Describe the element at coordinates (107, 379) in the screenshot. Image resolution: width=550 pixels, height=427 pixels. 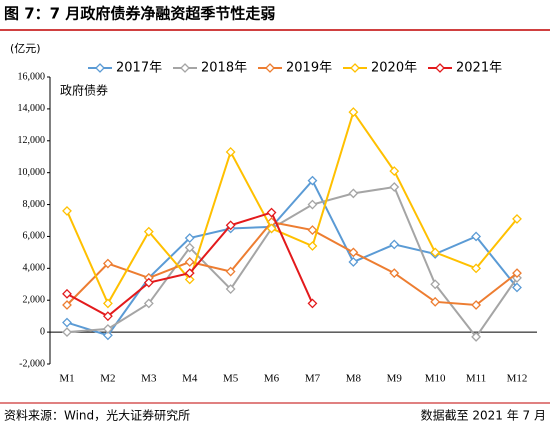
I see `x-tick-label: M2` at that location.